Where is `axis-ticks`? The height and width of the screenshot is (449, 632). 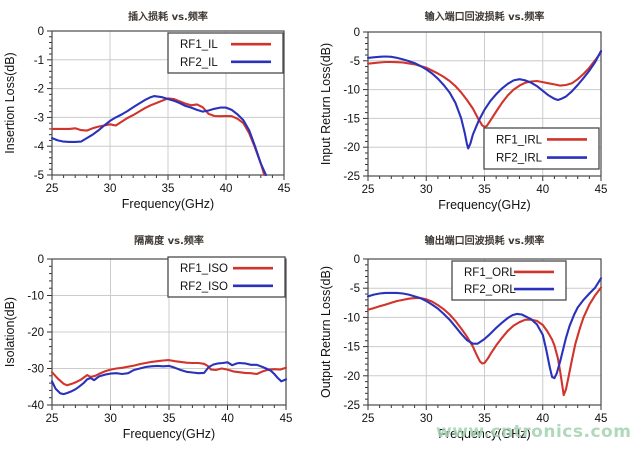 axis-ticks is located at coordinates (166, 105).